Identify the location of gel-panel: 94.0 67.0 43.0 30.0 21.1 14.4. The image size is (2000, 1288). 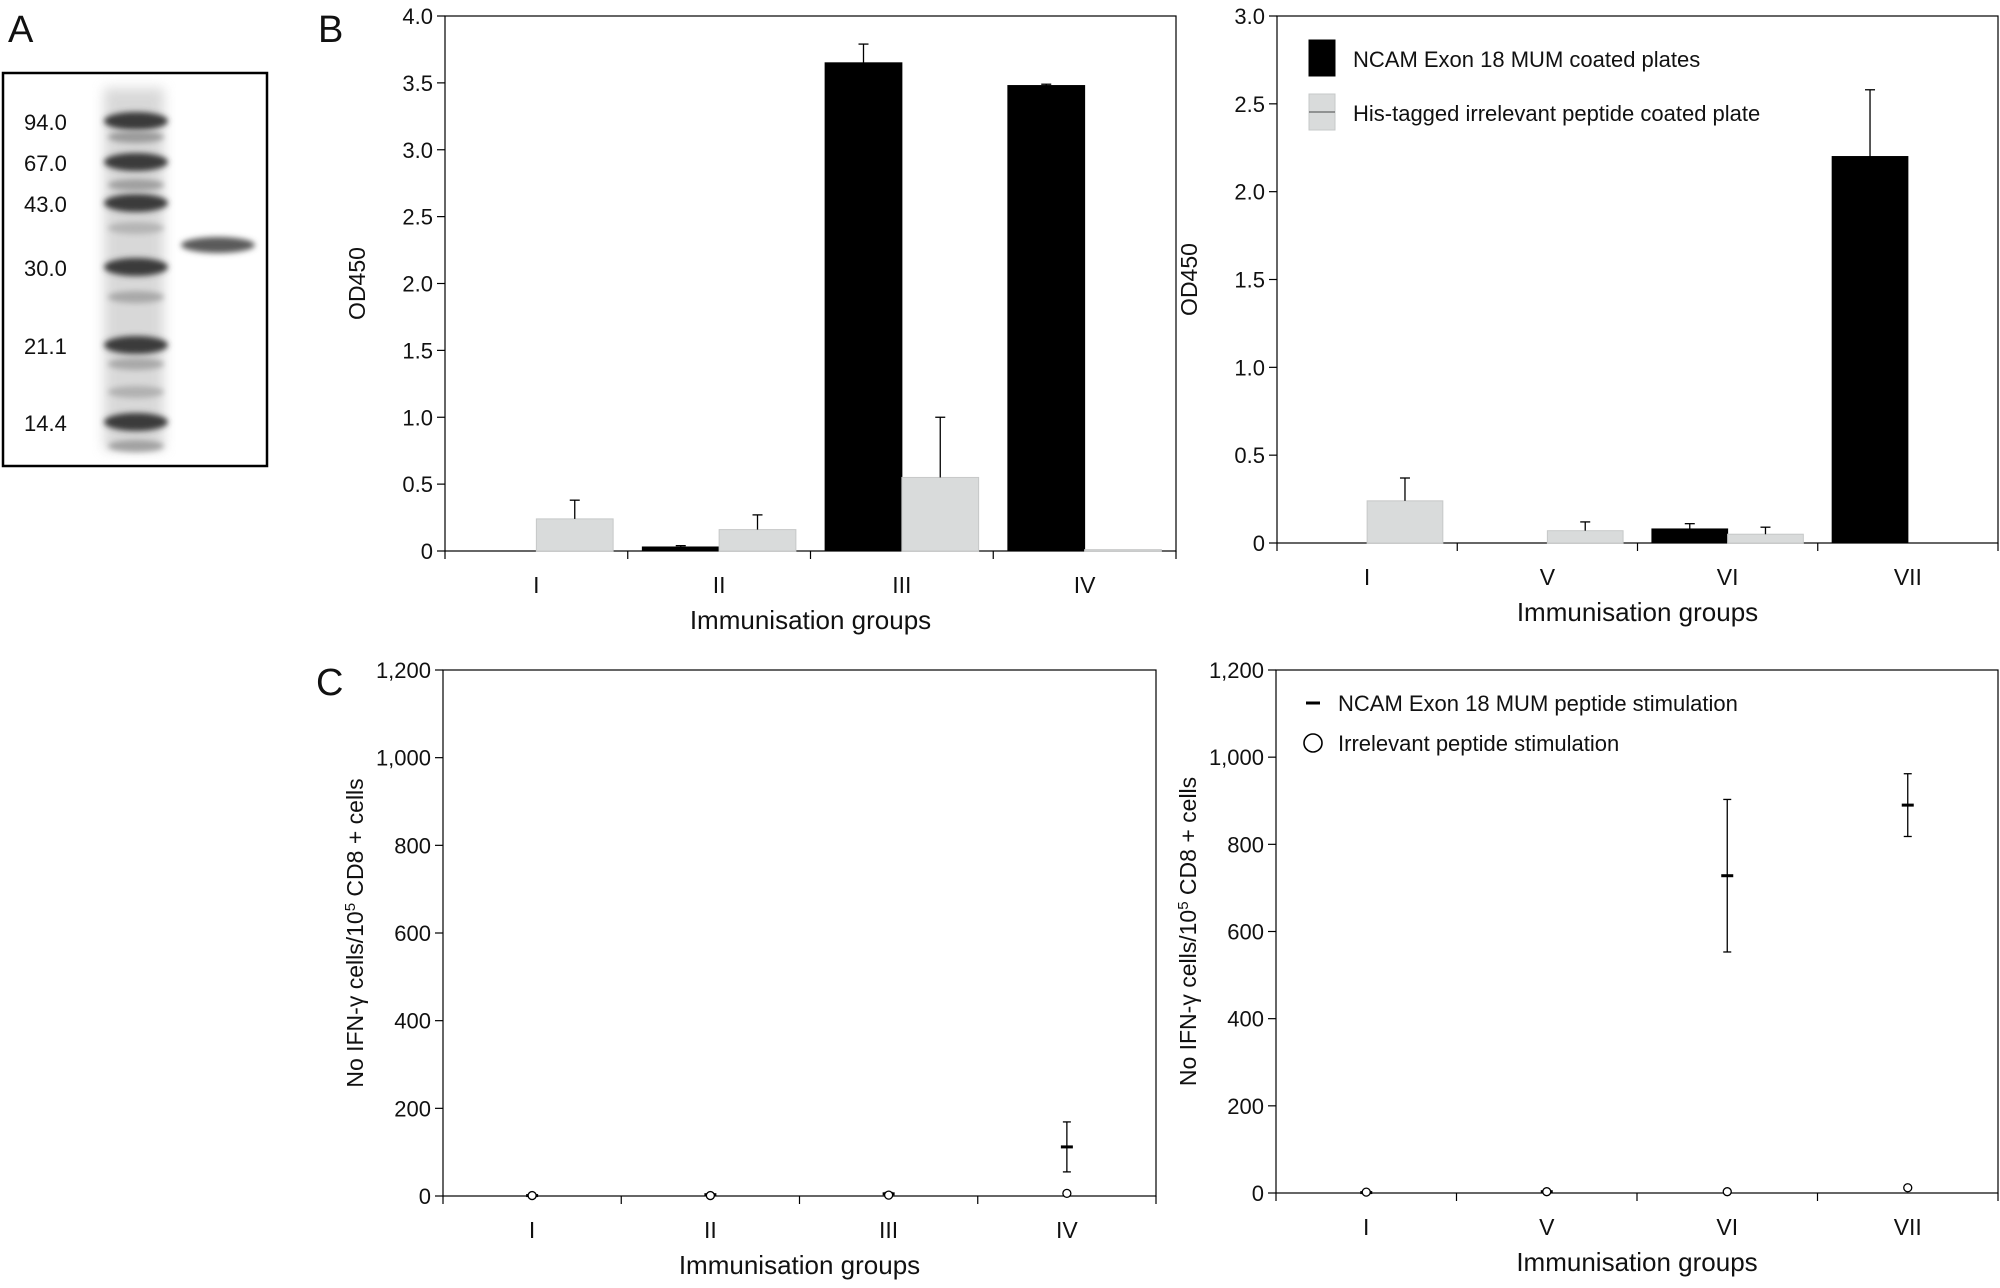
(135, 269).